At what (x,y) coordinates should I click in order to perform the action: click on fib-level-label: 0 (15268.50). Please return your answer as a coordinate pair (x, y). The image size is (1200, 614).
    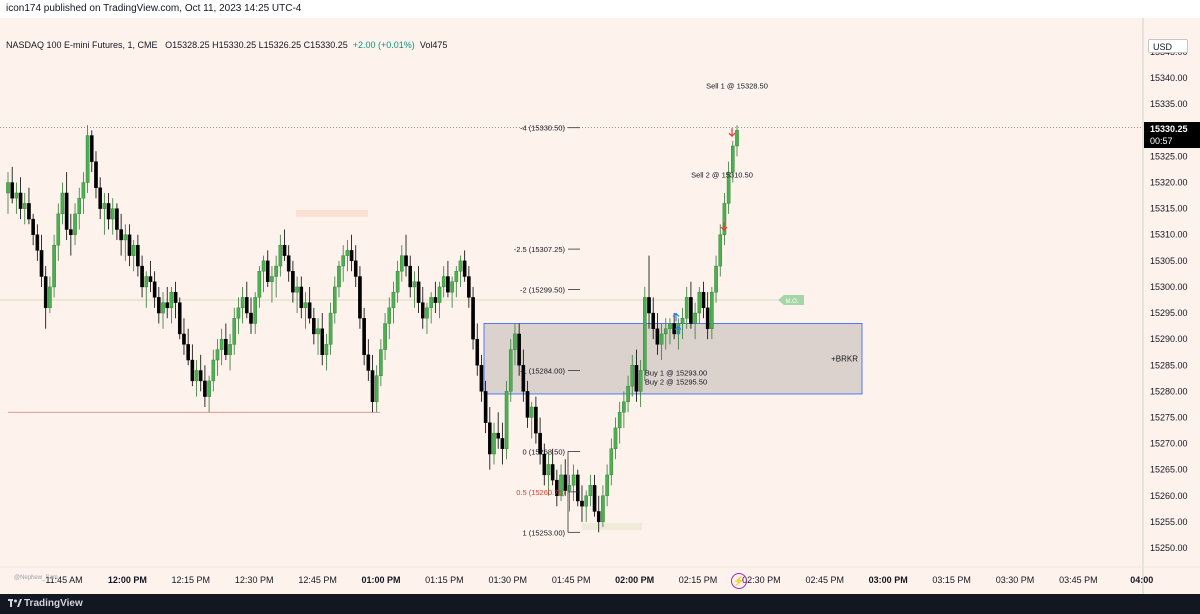
    Looking at the image, I should click on (543, 451).